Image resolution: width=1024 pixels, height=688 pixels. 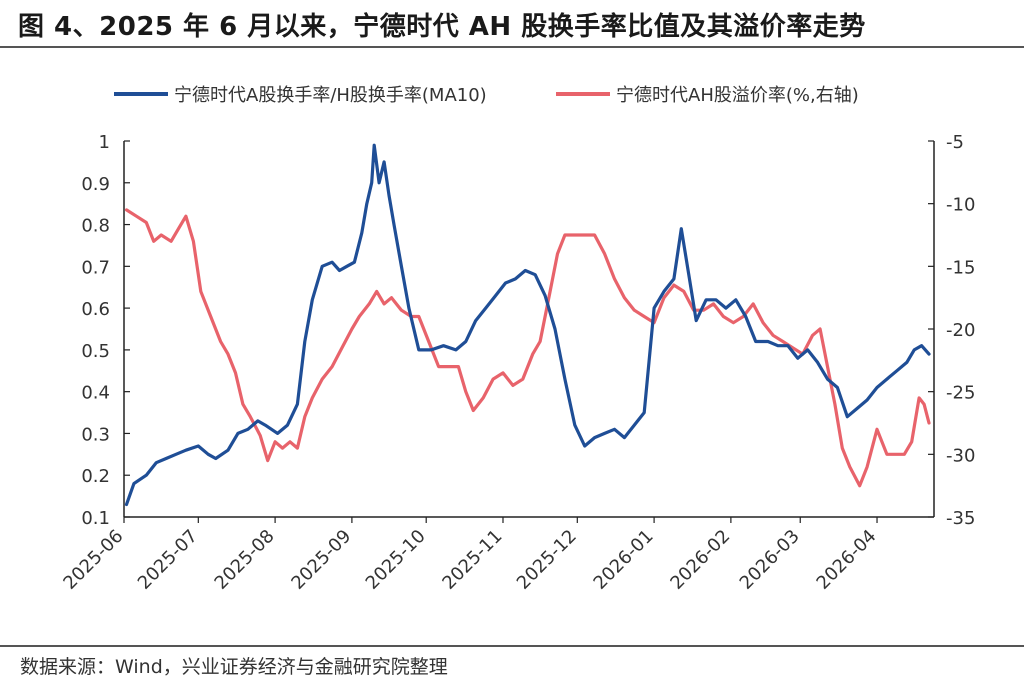 What do you see at coordinates (95, 184) in the screenshot?
I see `y-left-tick-label: 0.9` at bounding box center [95, 184].